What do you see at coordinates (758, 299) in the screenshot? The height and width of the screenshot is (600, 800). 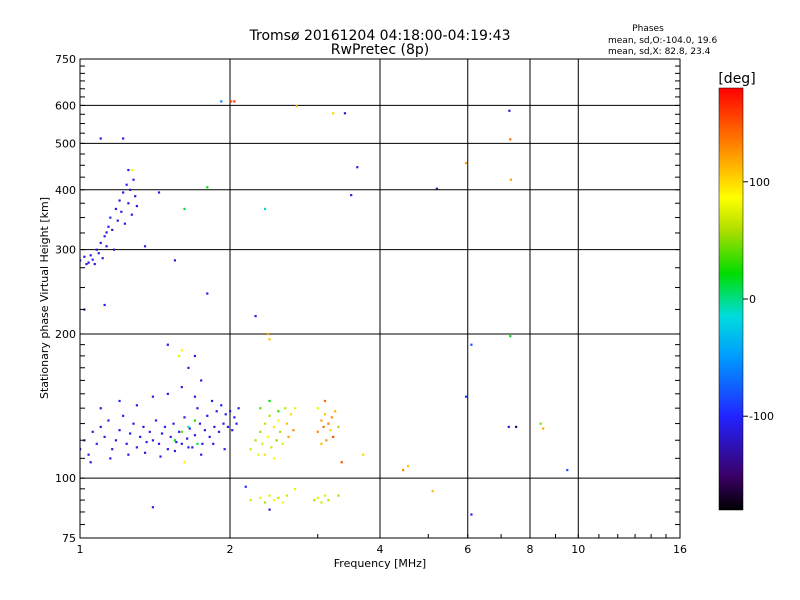 I see `colorbar-ticks: 100 0 -100` at bounding box center [758, 299].